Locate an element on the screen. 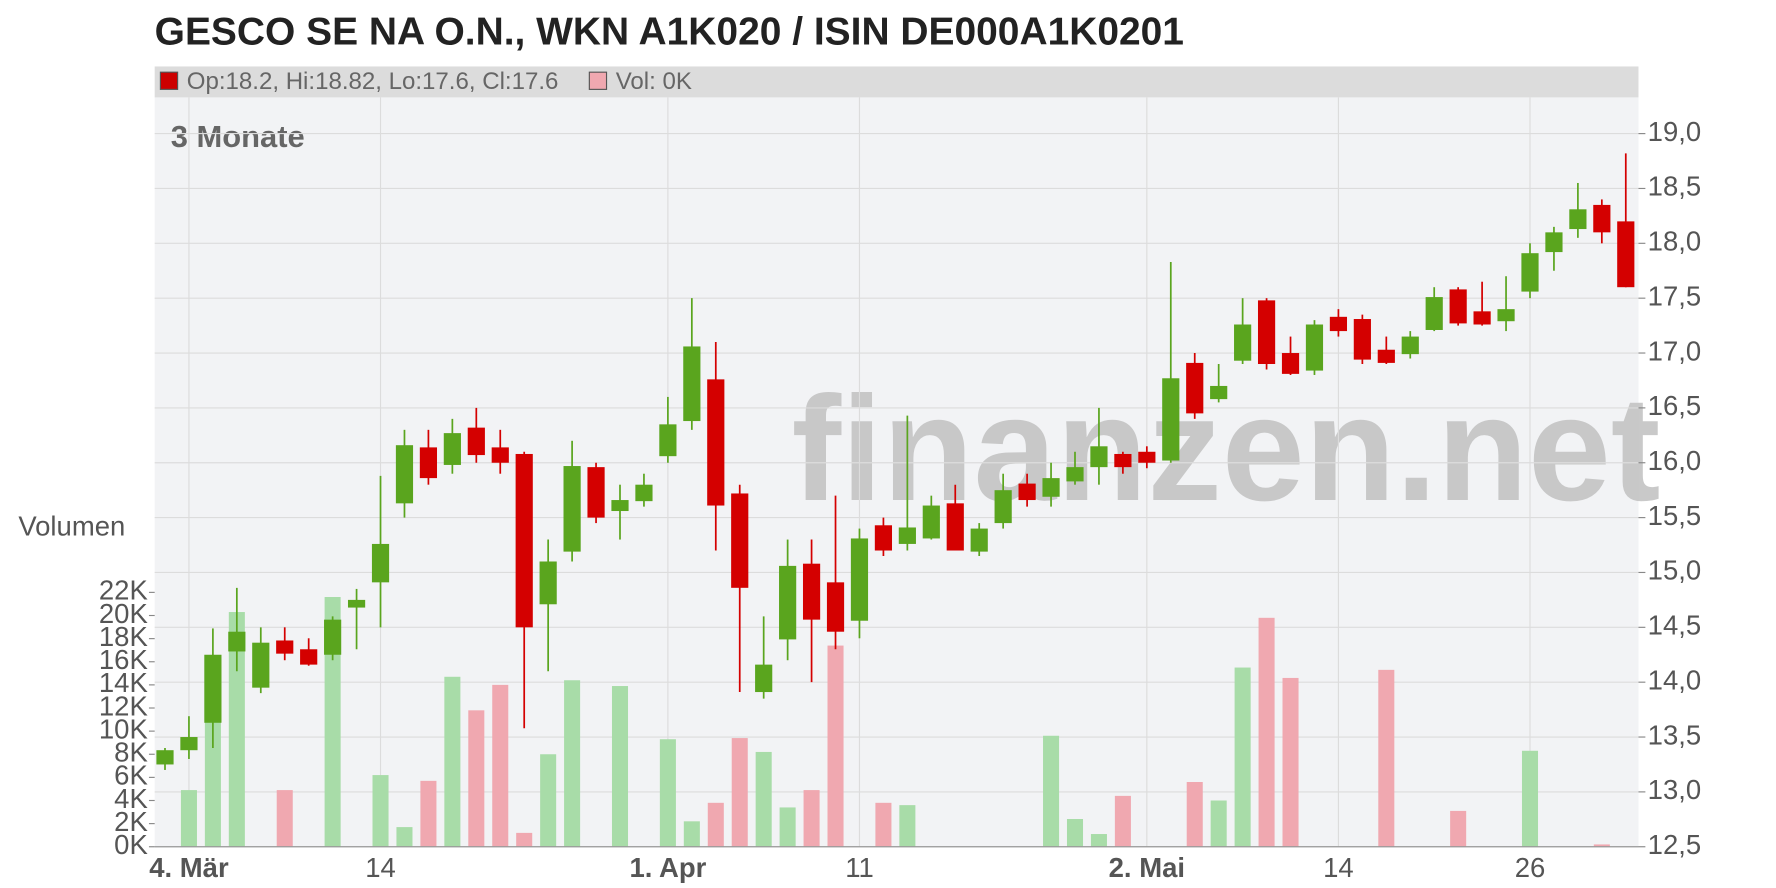 The height and width of the screenshot is (888, 1776). volume-tick-label: 12K is located at coordinates (124, 705).